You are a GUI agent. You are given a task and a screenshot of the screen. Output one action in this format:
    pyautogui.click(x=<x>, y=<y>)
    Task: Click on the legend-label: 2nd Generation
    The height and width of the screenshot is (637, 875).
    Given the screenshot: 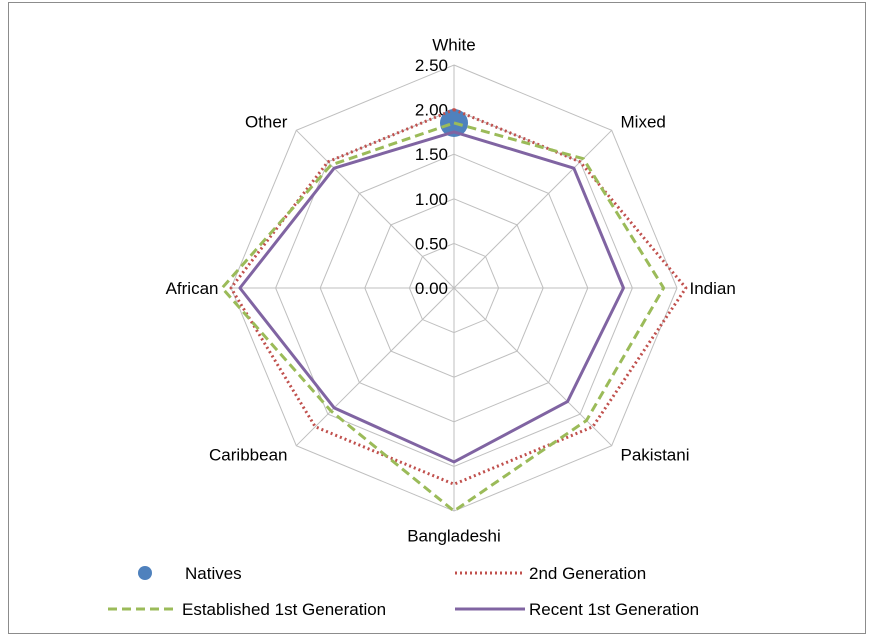 What is the action you would take?
    pyautogui.click(x=587, y=573)
    